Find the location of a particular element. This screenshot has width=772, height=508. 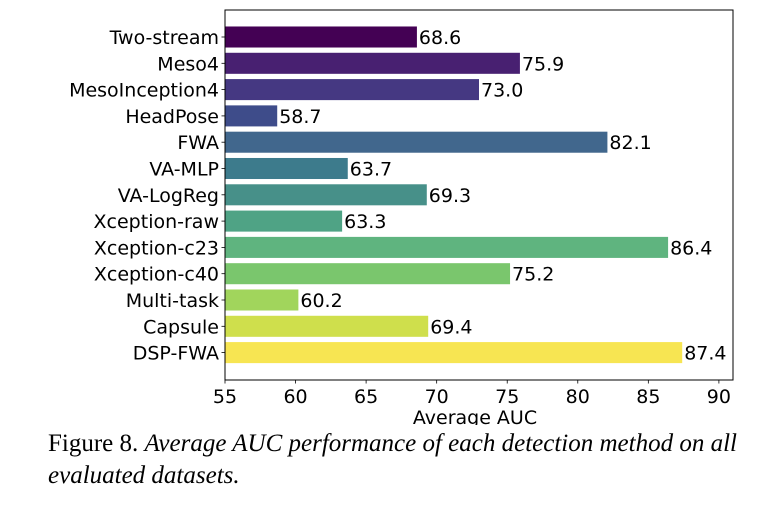

x-tick-label: 55 is located at coordinates (225, 397).